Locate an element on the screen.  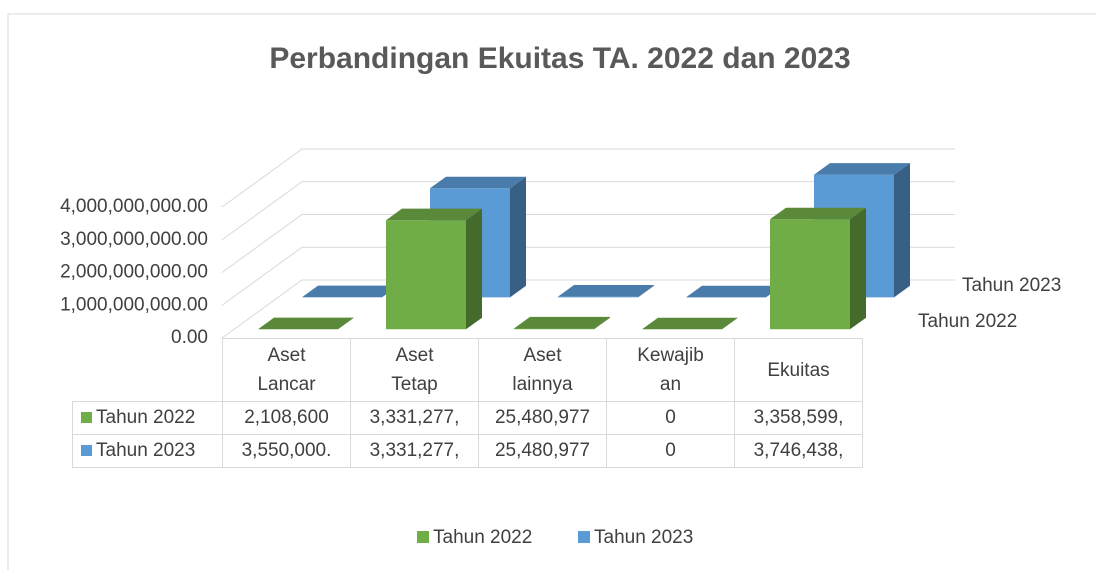
table-value-cell: 3,358,599, is located at coordinates (798, 418).